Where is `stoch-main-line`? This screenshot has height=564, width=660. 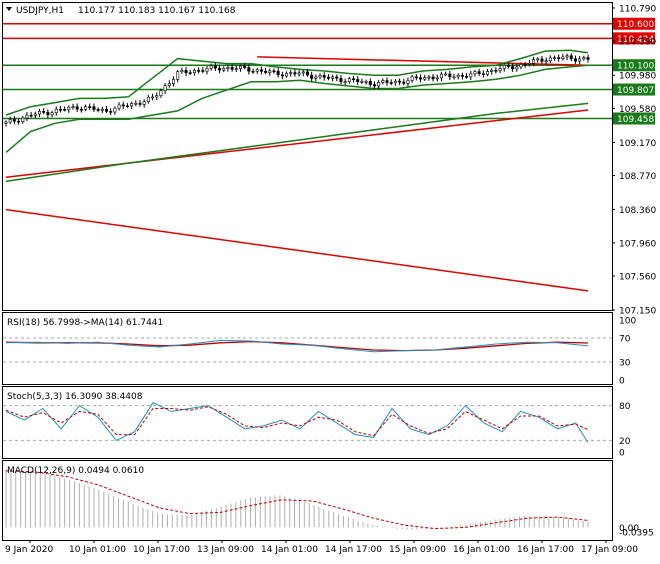
stoch-main-line is located at coordinates (297, 422).